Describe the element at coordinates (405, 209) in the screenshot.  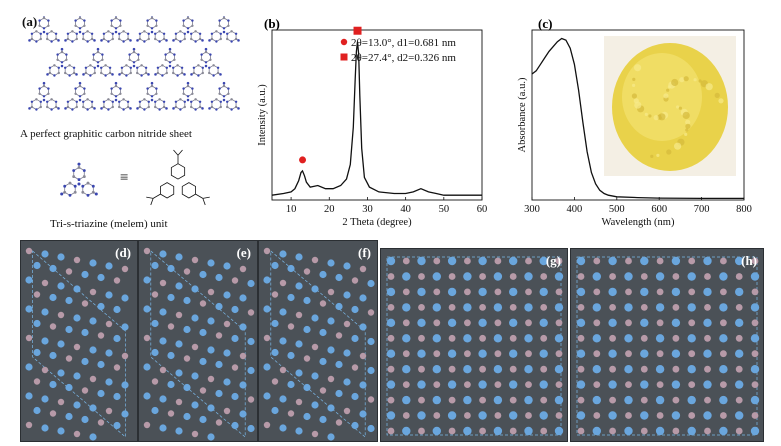
I see `x-tick-label: 40` at that location.